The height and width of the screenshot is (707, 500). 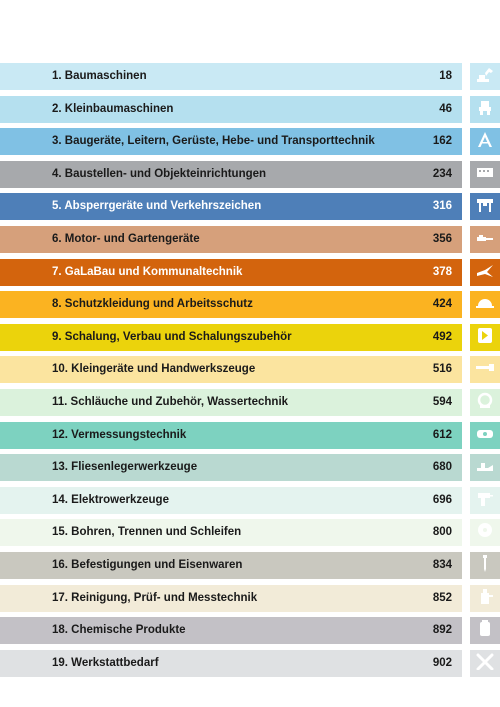 I want to click on hand-tool-icon, so click(x=485, y=369).